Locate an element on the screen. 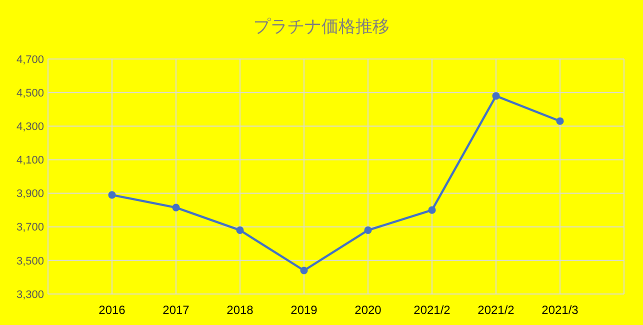  x-tick-label: 2017 is located at coordinates (176, 310).